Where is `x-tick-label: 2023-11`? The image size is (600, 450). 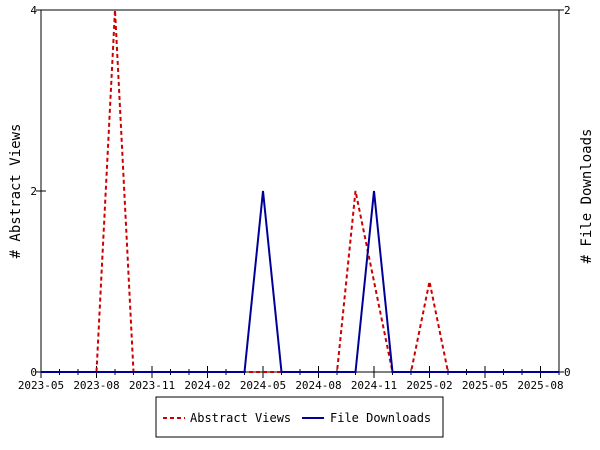
x-tick-label: 2023-11 is located at coordinates (152, 385).